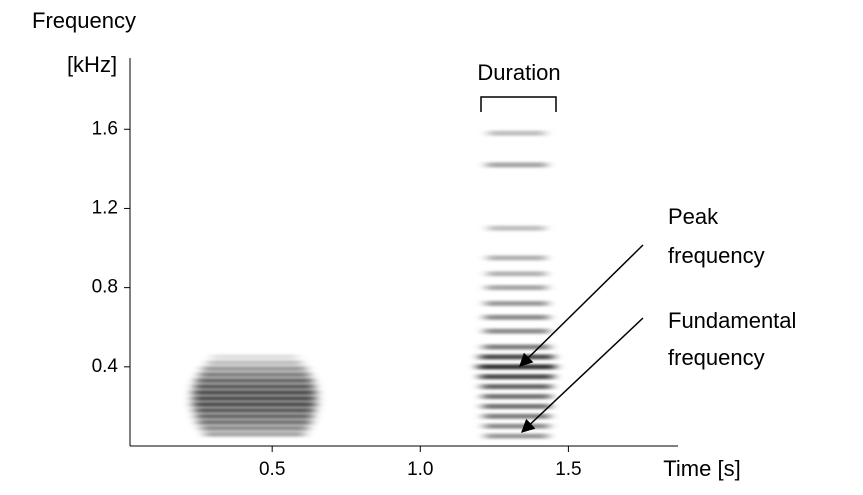 The height and width of the screenshot is (495, 863). I want to click on x-axis-label: Time [s], so click(701, 468).